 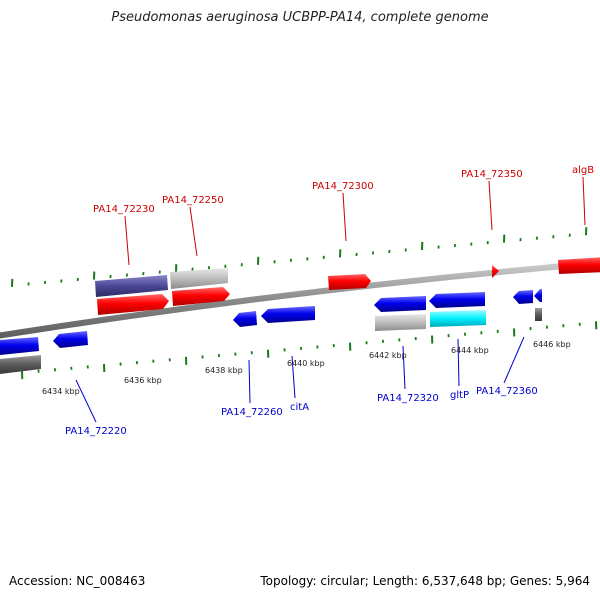 I want to click on gene-label: PA14_72260, so click(x=252, y=412).